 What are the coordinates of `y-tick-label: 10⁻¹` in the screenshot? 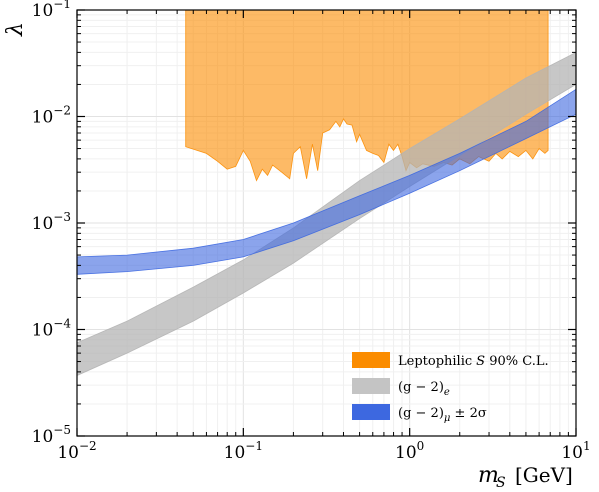 It's located at (51, 10).